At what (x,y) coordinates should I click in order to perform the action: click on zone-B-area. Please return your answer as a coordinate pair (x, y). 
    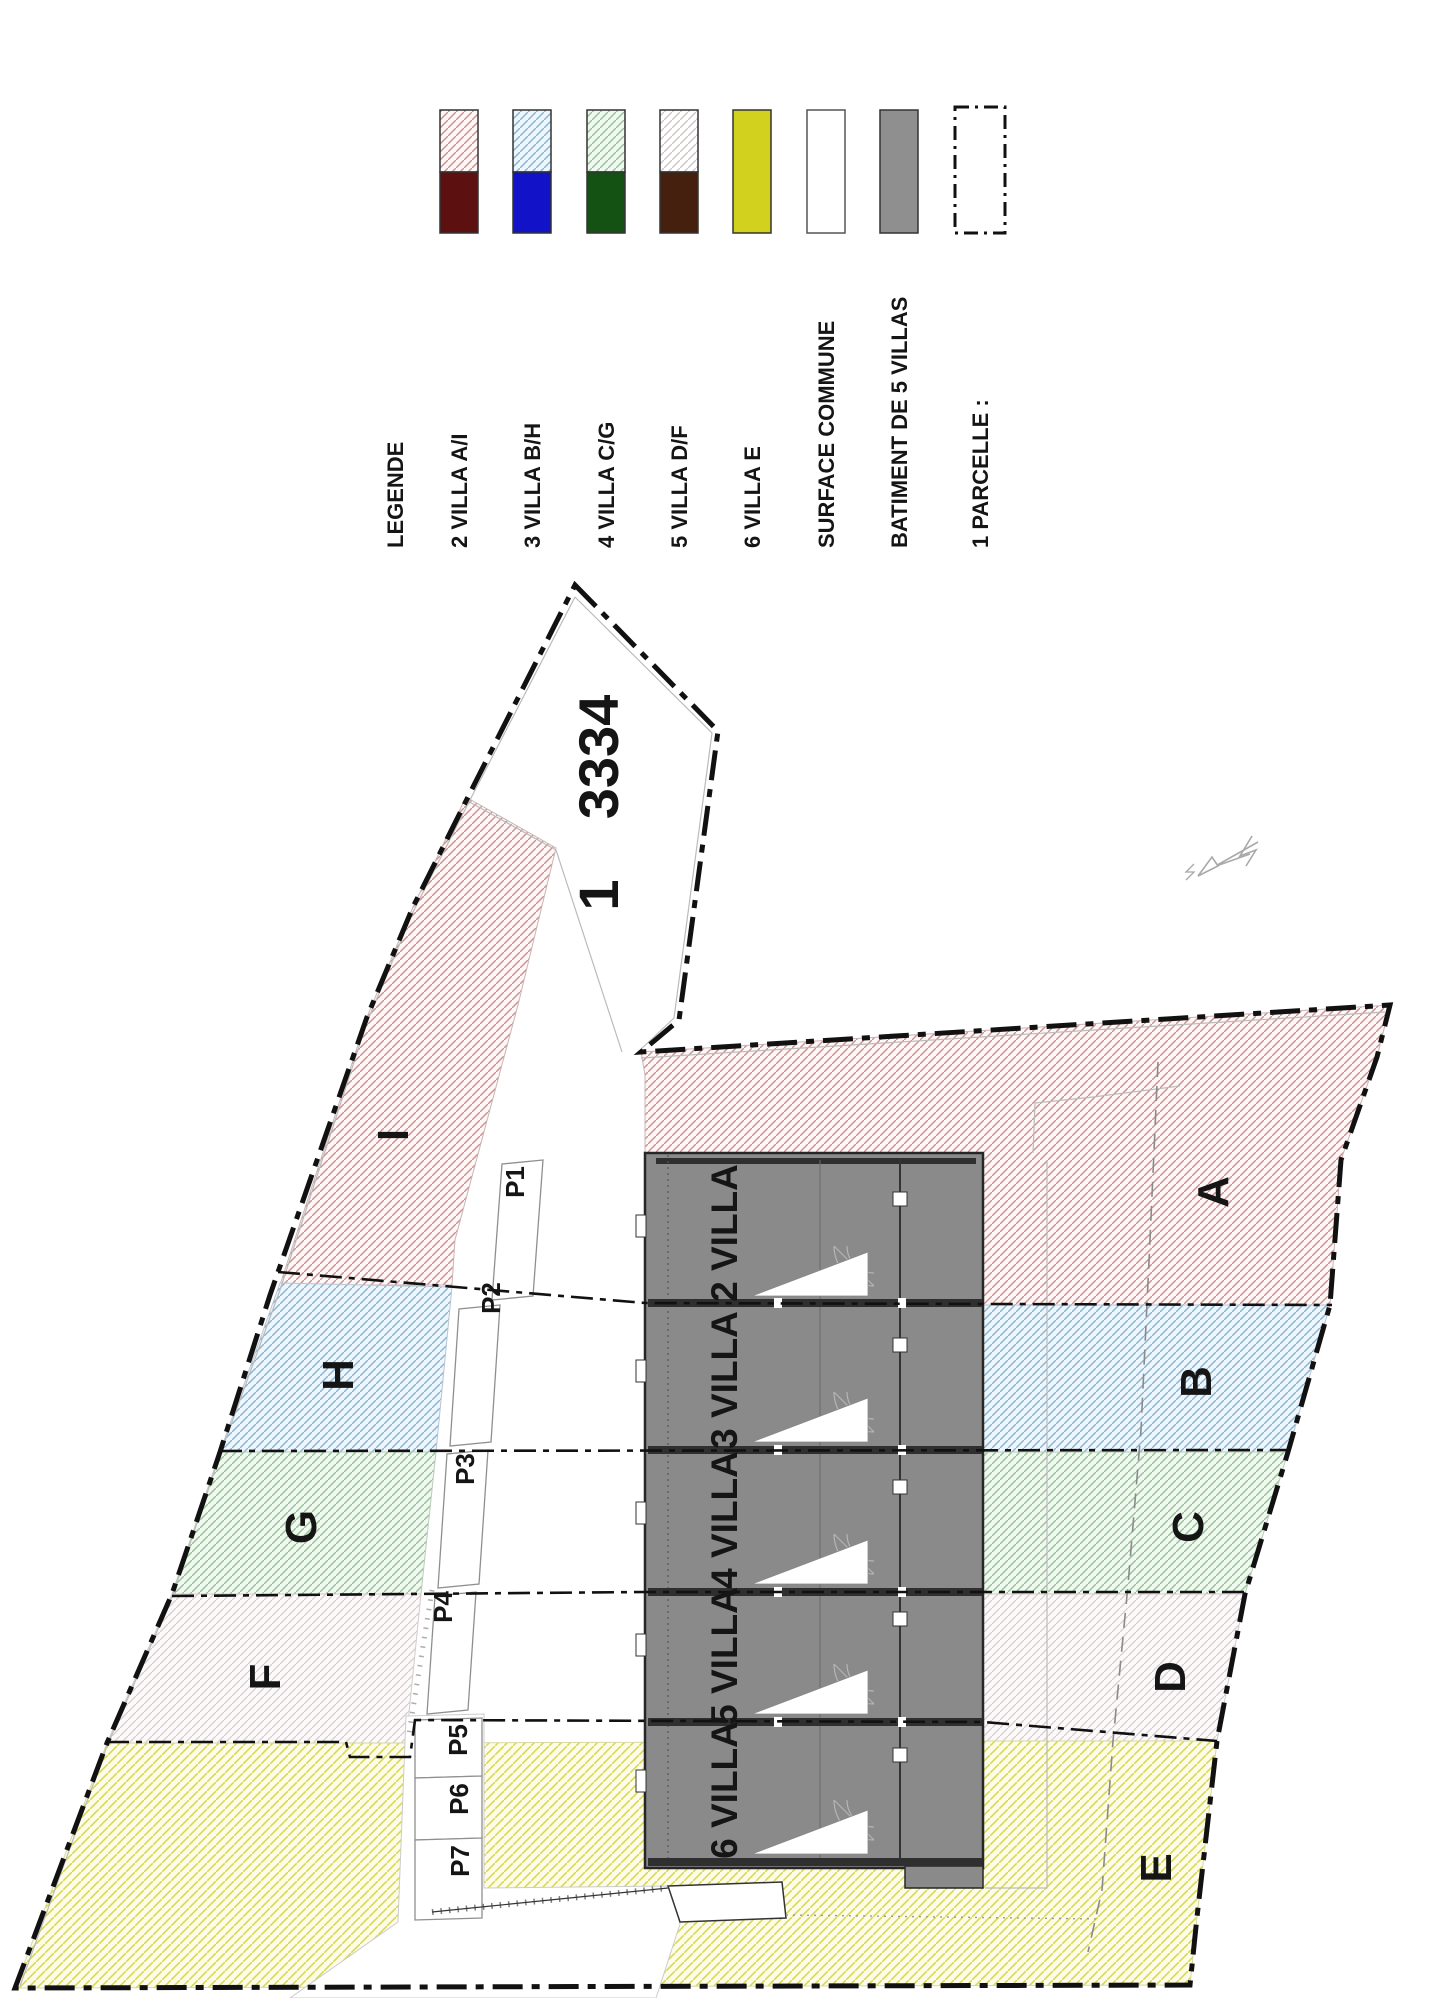
    Looking at the image, I should click on (1156, 1378).